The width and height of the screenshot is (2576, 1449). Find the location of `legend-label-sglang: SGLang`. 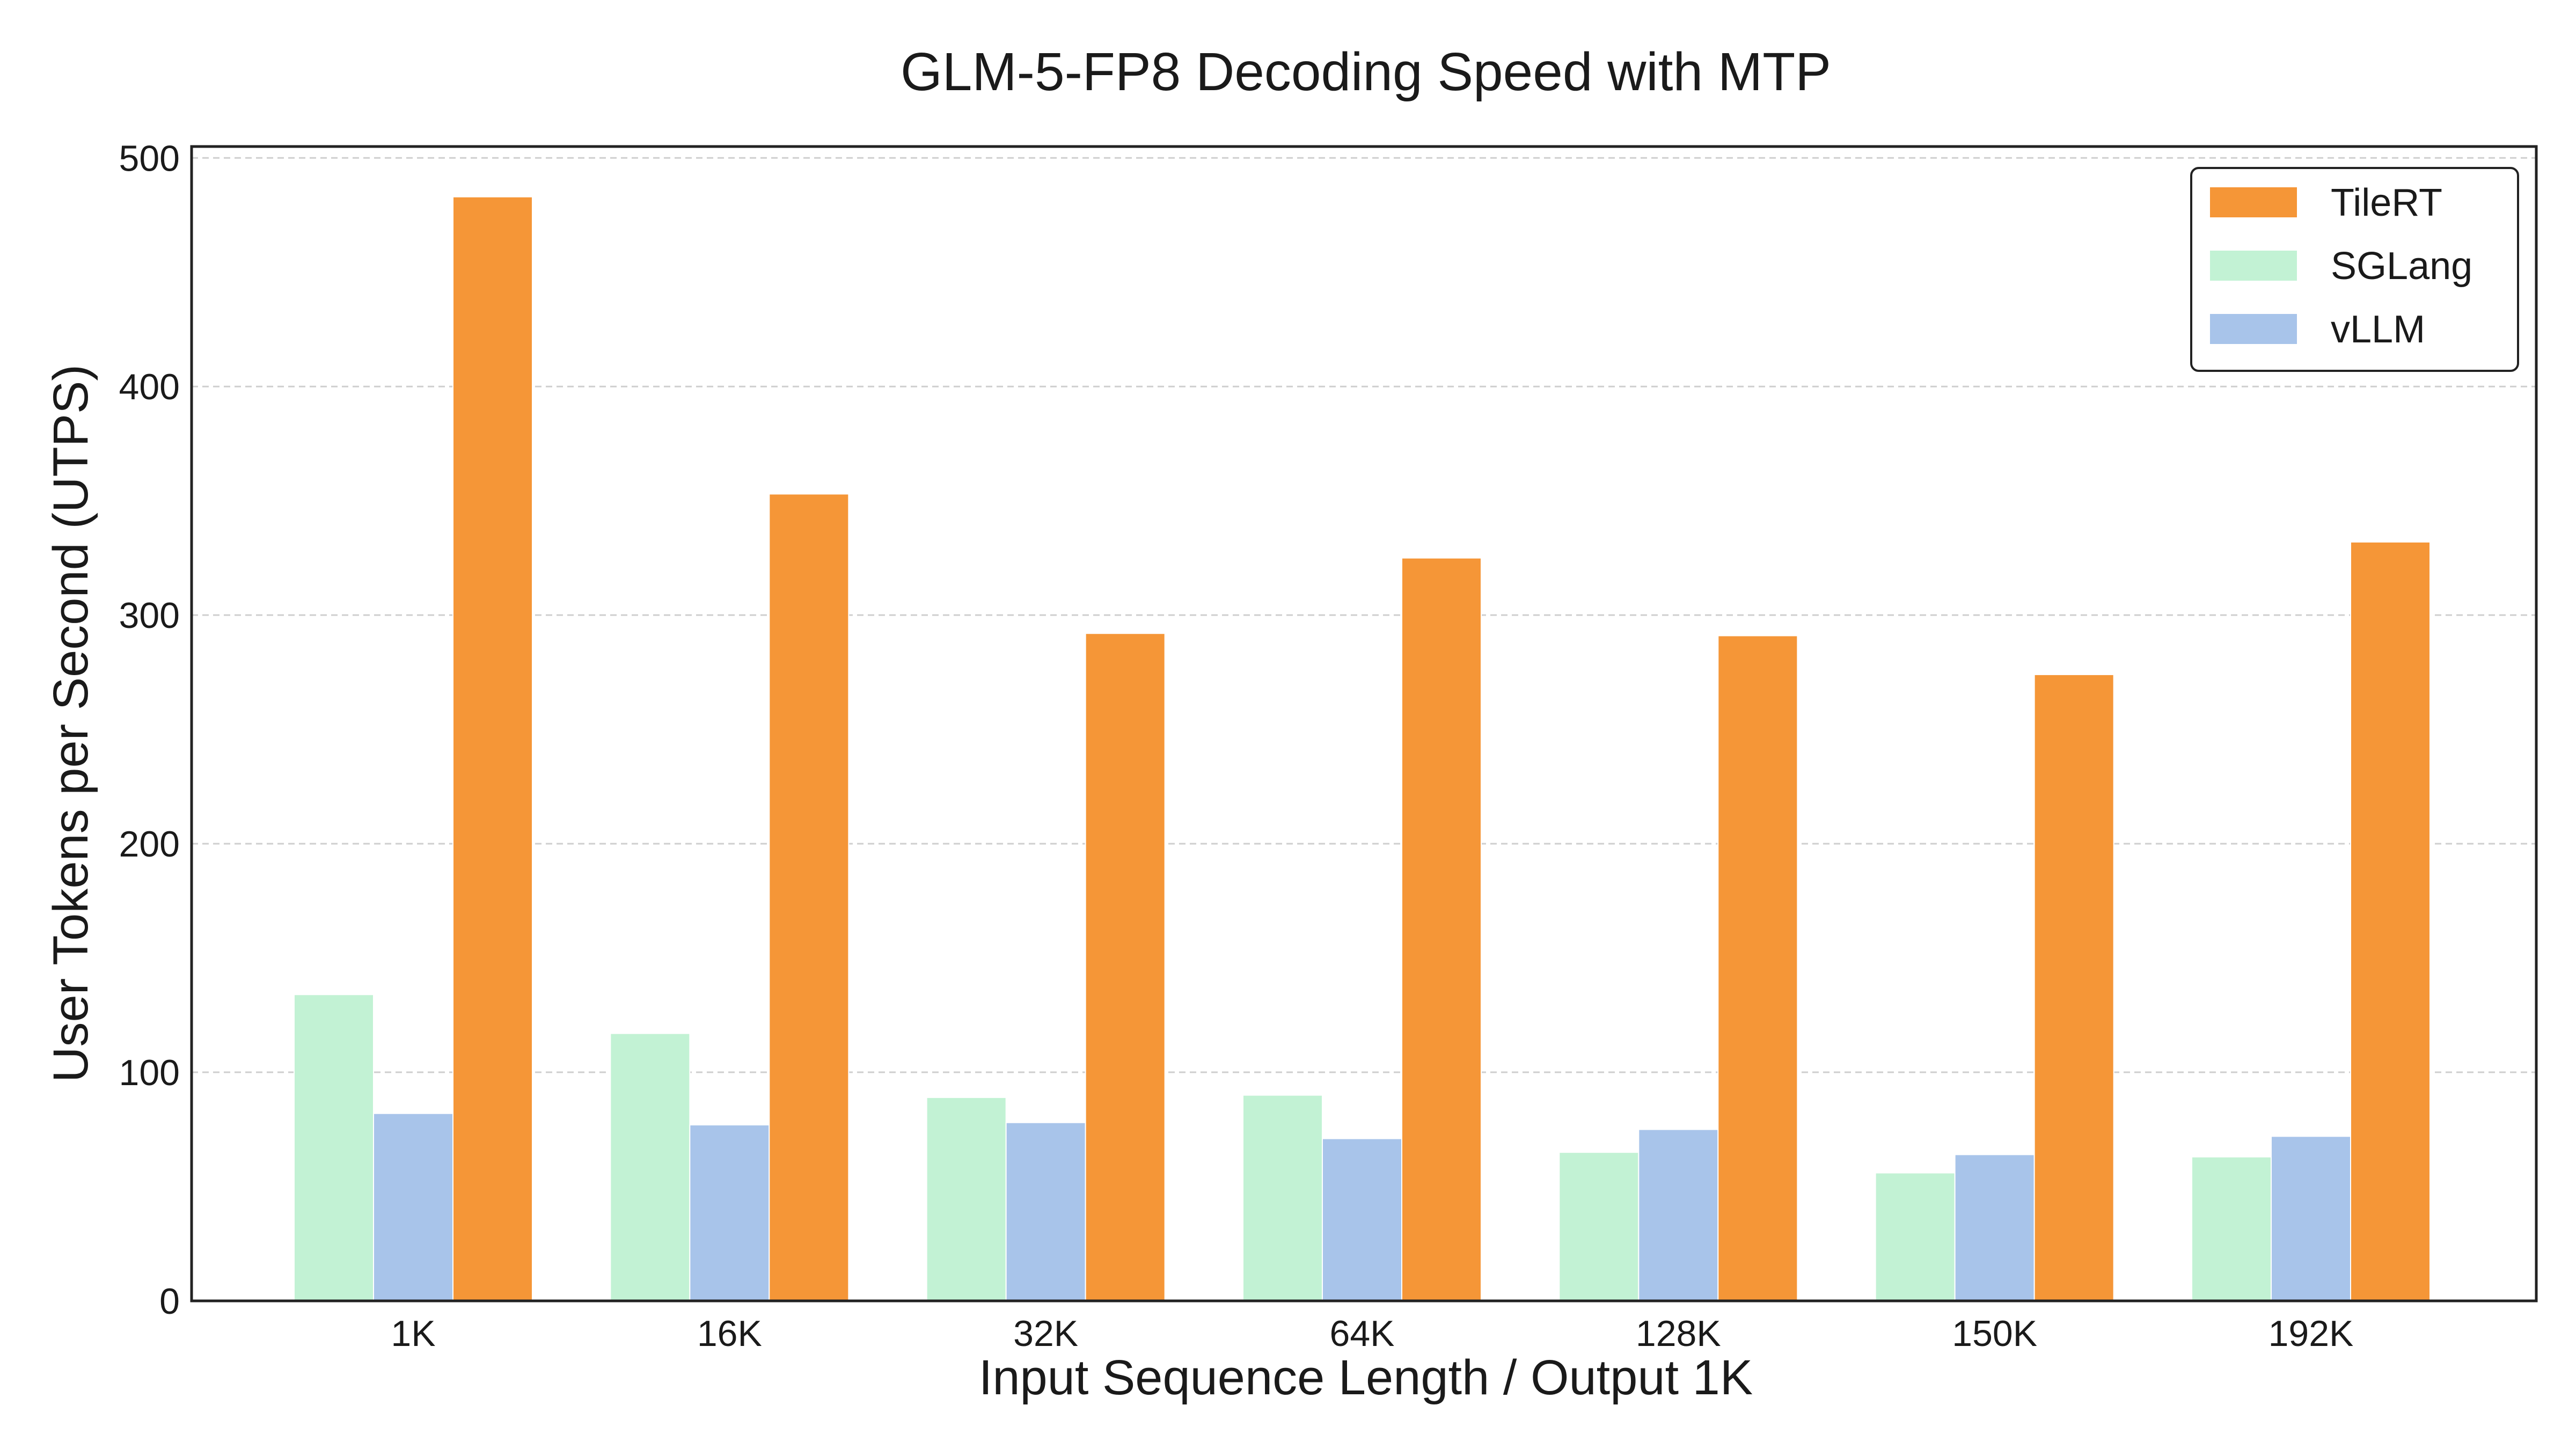

legend-label-sglang: SGLang is located at coordinates (2401, 266).